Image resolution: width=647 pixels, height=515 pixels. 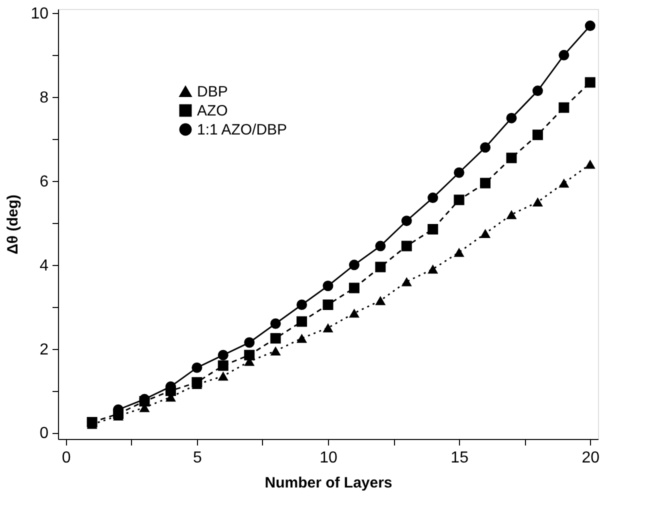 I want to click on y-tick-label: 2, so click(x=44, y=349).